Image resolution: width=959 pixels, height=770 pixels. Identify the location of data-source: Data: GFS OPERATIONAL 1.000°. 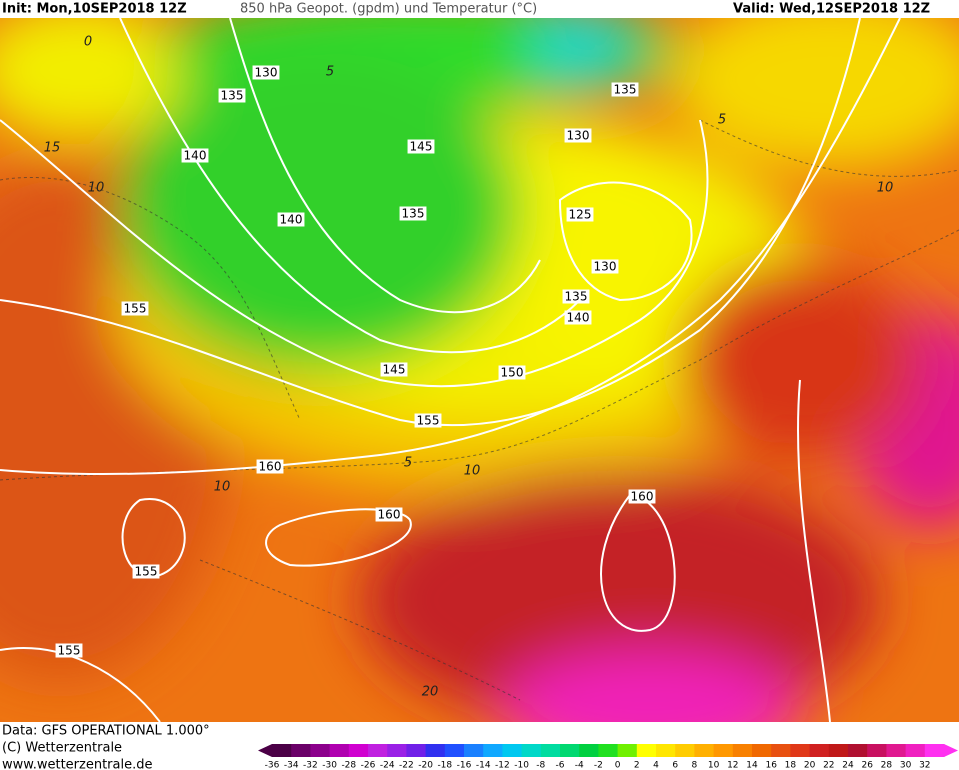
(106, 731).